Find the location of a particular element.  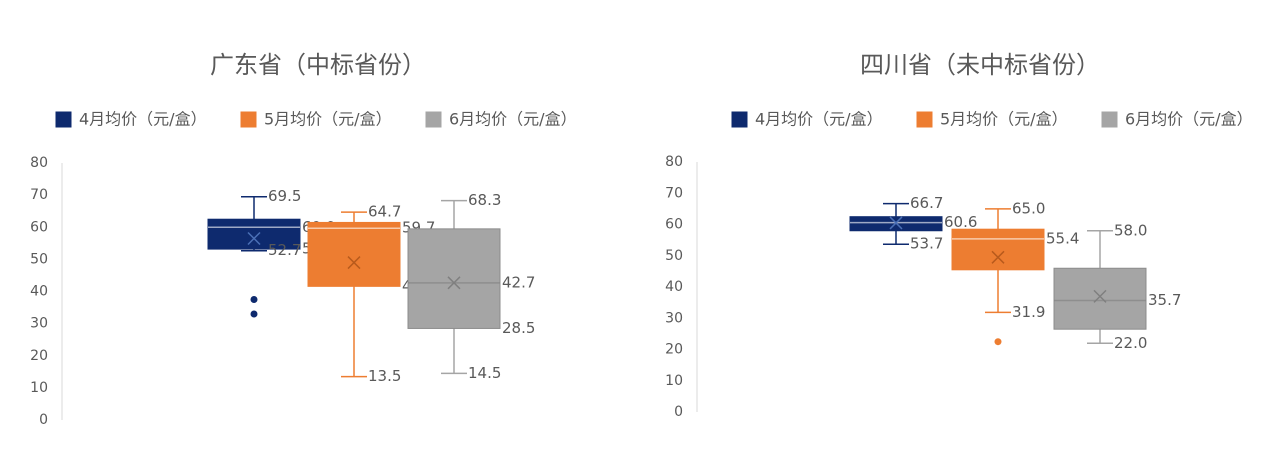

data-label: 55.4 is located at coordinates (1062, 238).